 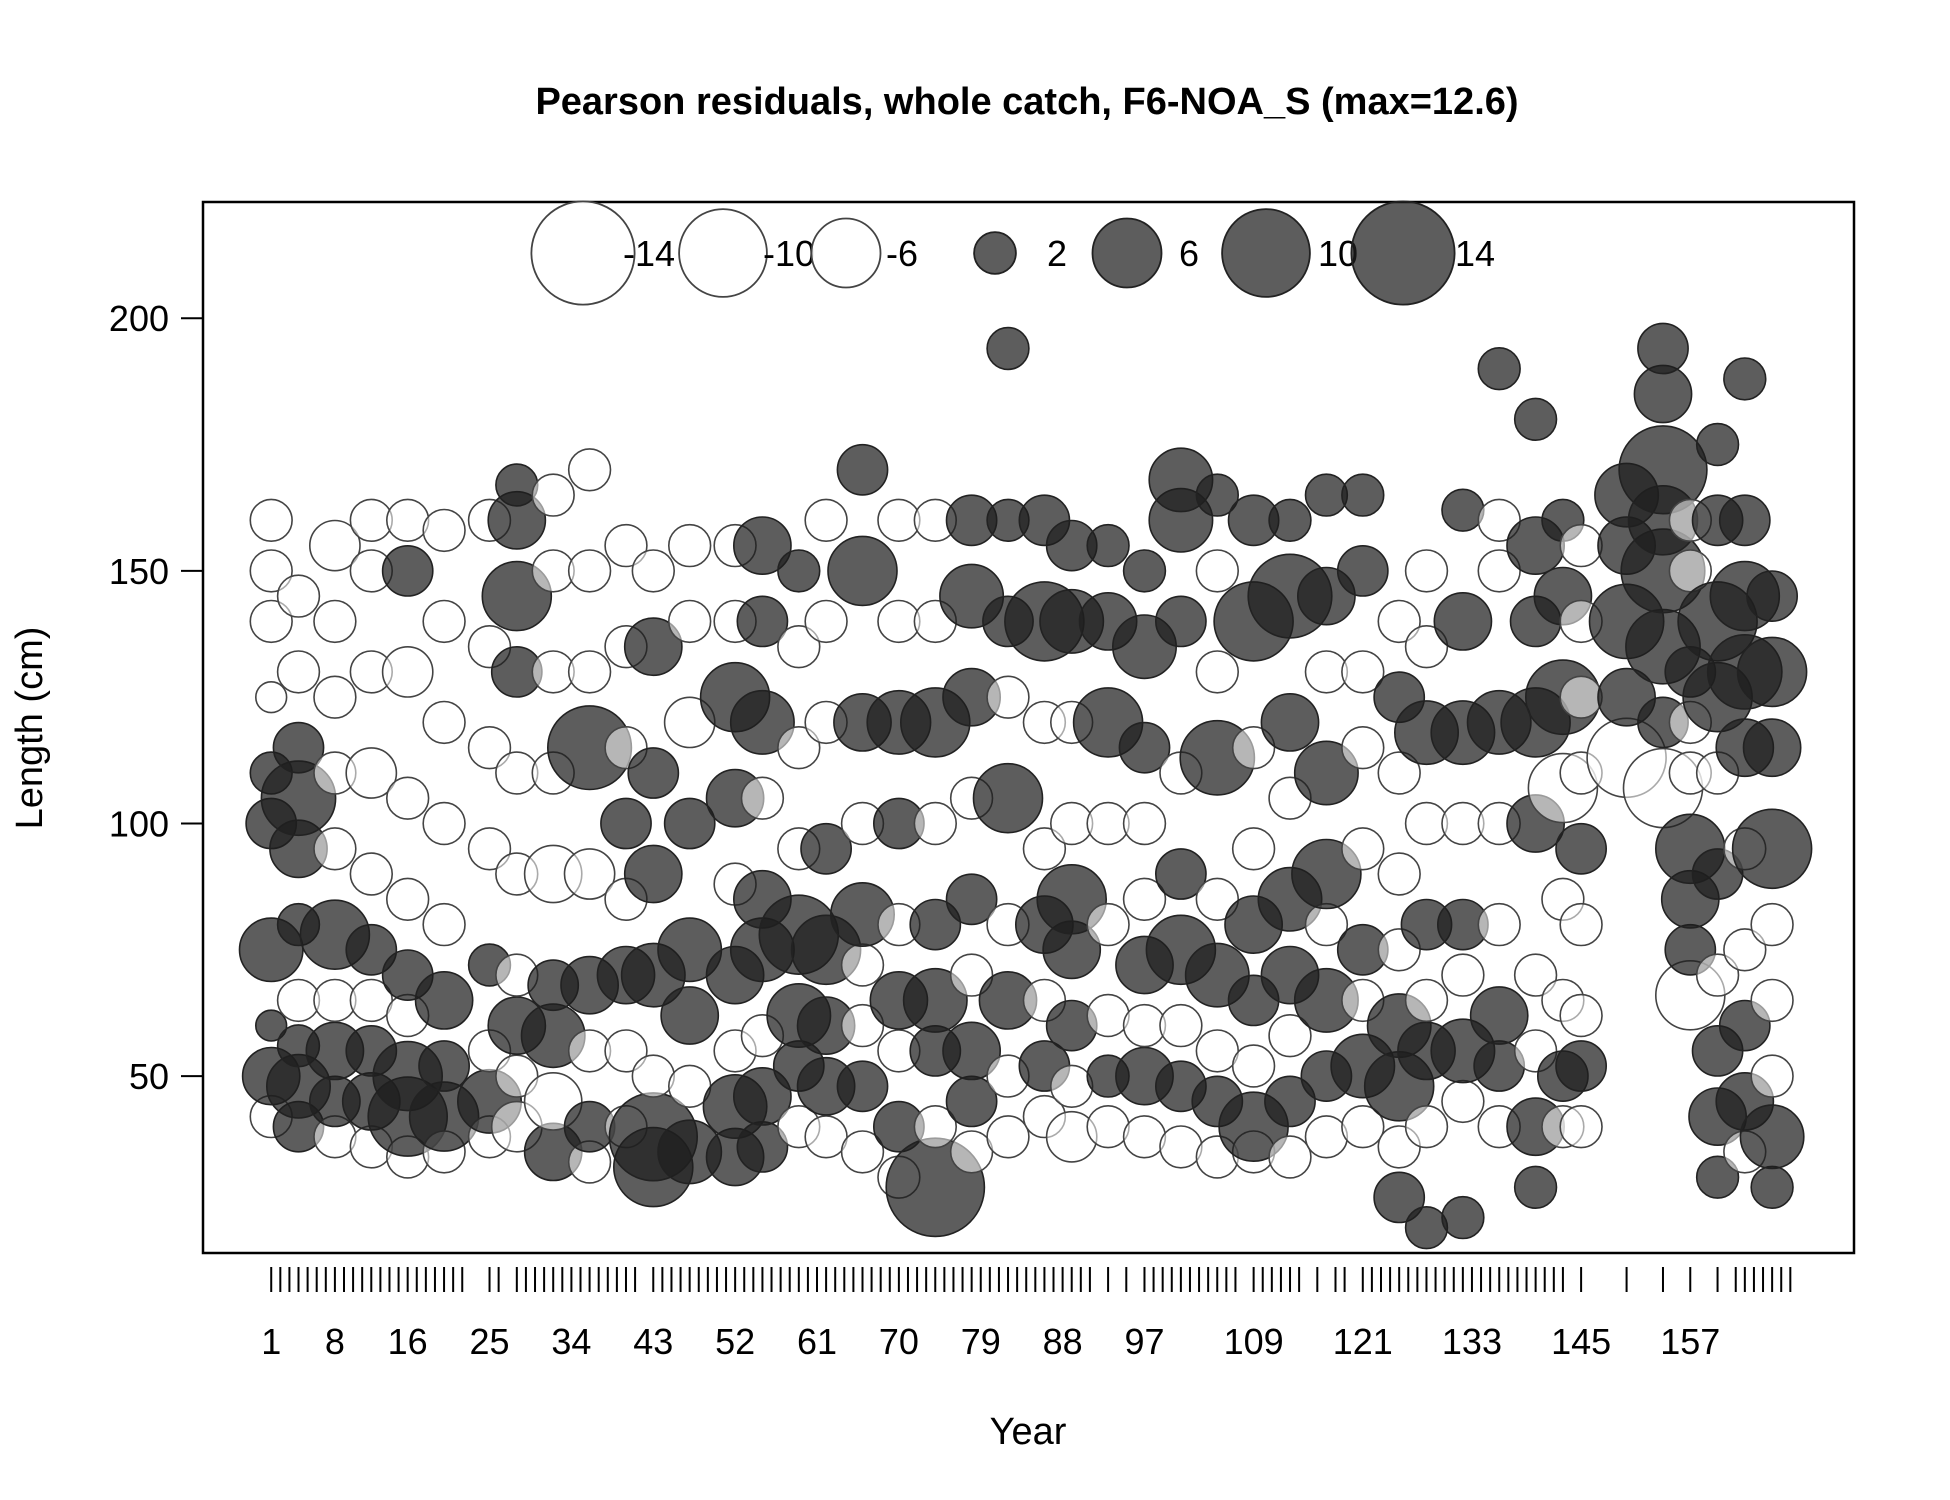 What do you see at coordinates (1012, 253) in the screenshot?
I see `legend: -14 -10 -6 2 6 10 14` at bounding box center [1012, 253].